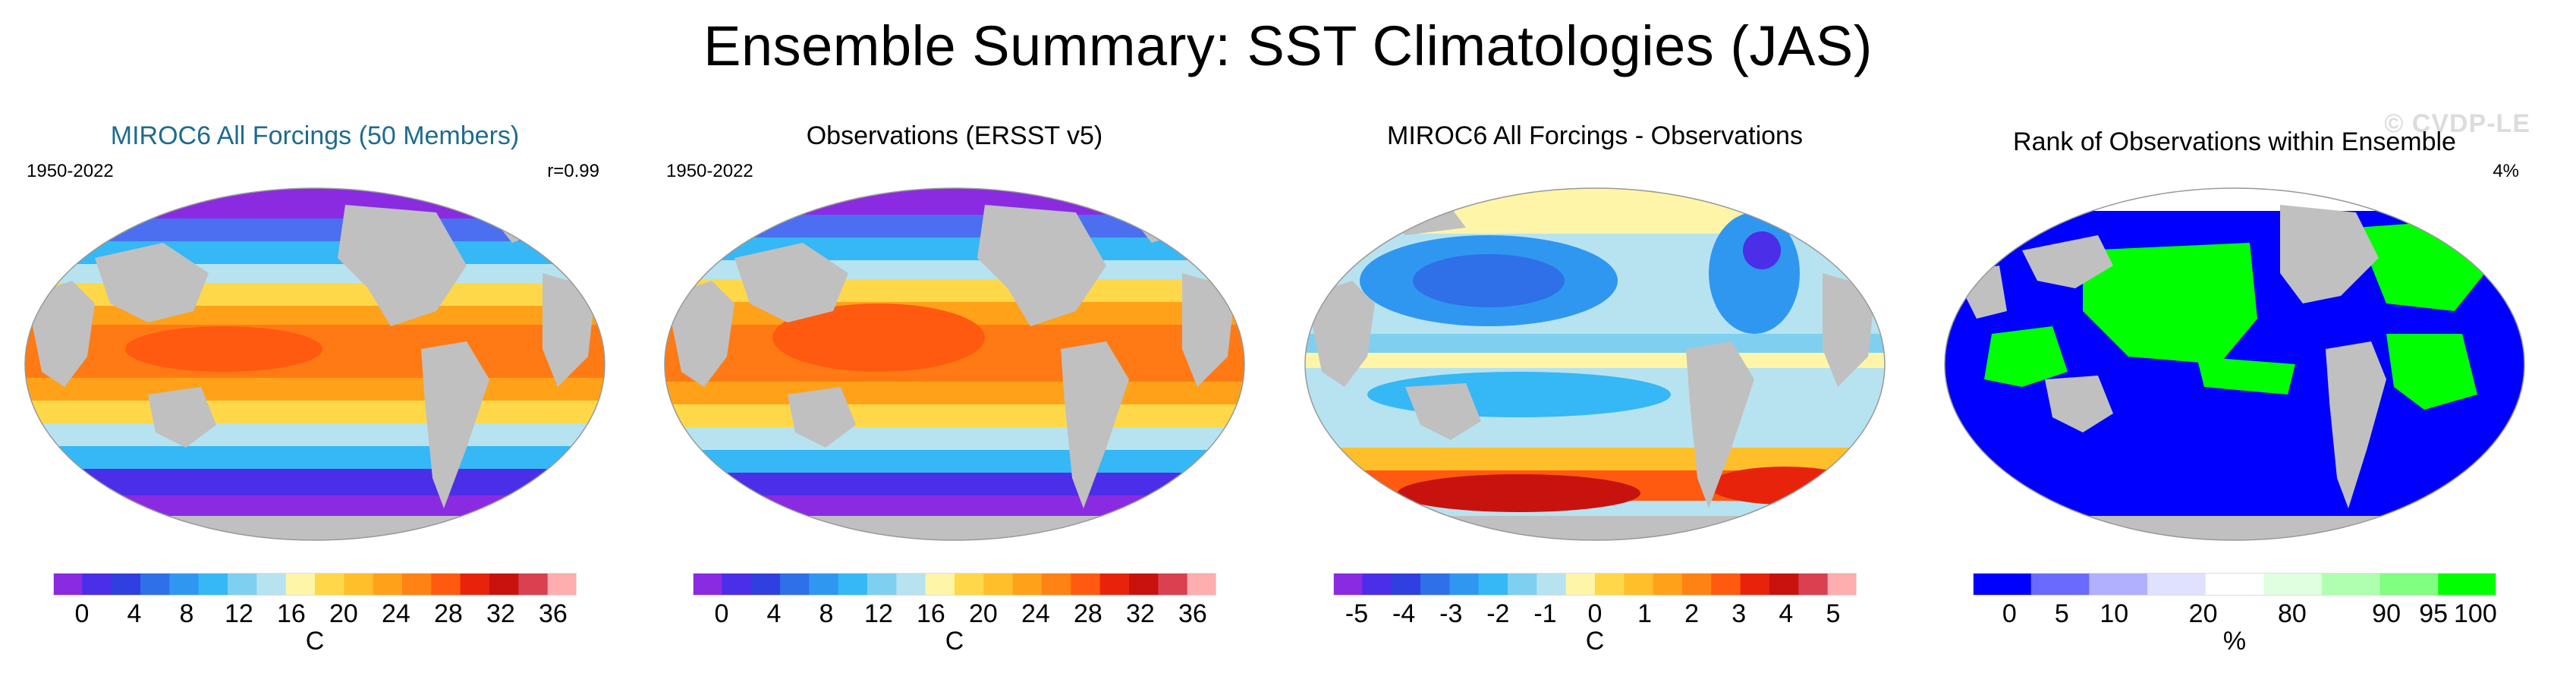 This screenshot has width=2576, height=676. Describe the element at coordinates (1498, 613) in the screenshot. I see `colorbar-tick-label: -2` at that location.